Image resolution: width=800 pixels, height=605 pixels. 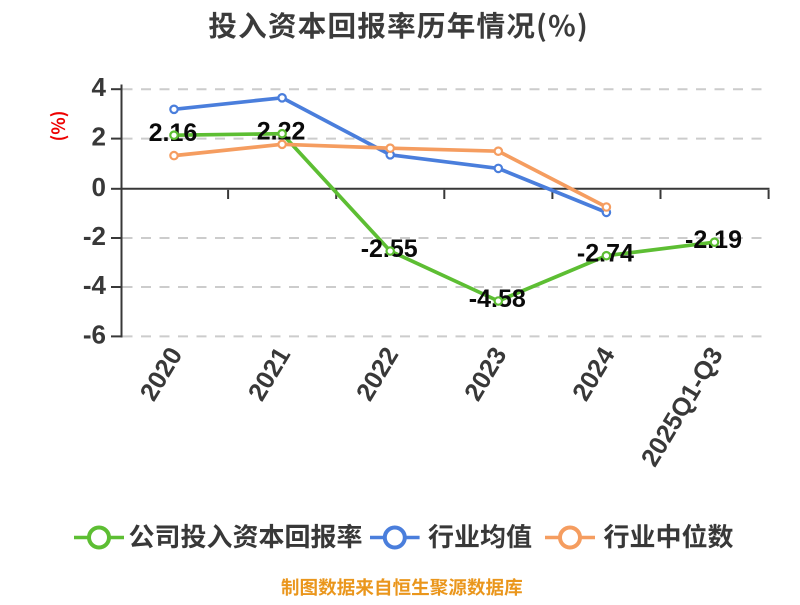 I want to click on svg-text: -4, so click(x=95, y=285).